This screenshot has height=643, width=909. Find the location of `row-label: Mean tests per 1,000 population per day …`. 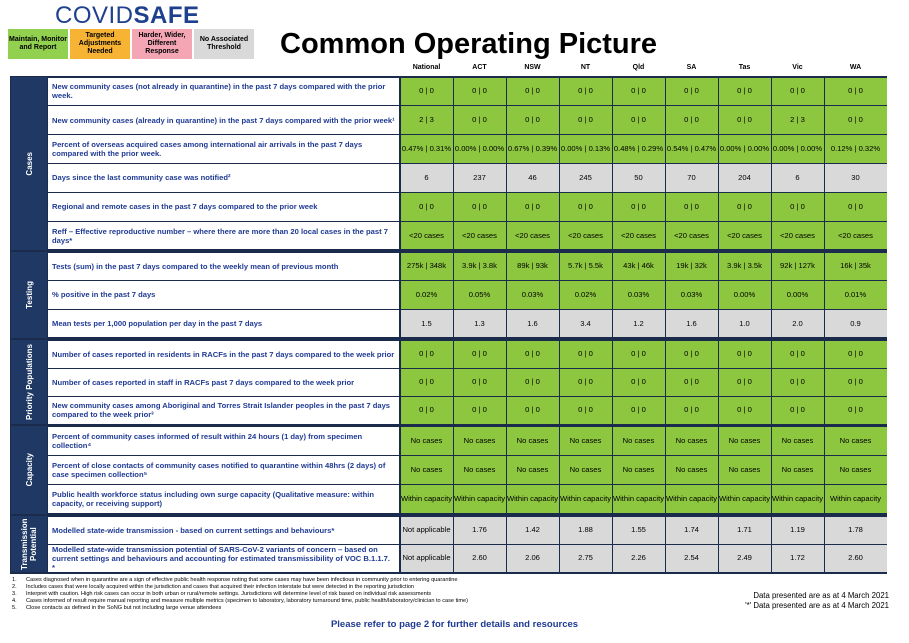

row-label: Mean tests per 1,000 population per day … is located at coordinates (223, 323).